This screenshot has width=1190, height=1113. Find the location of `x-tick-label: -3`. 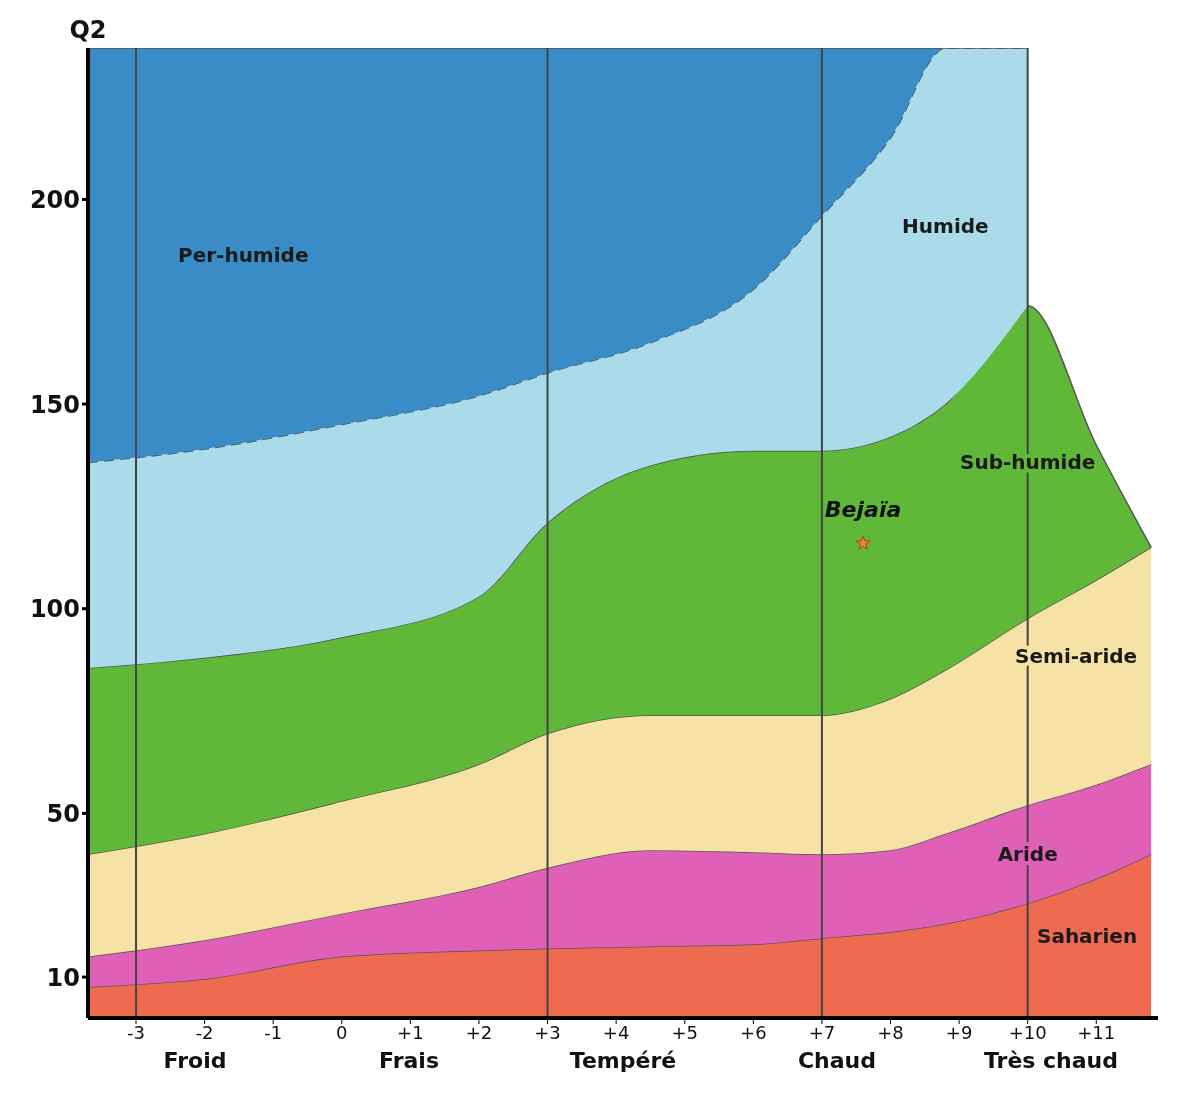

x-tick-label: -3 is located at coordinates (136, 1032).